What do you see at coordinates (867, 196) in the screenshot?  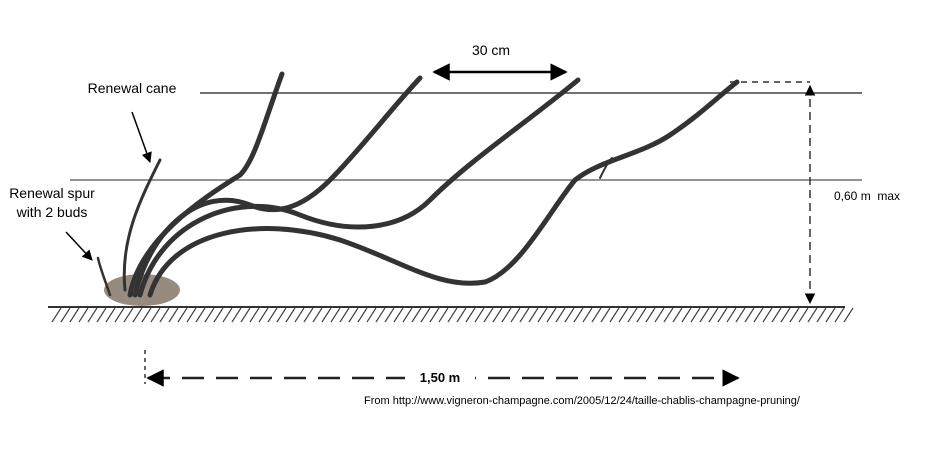 I see `height-label: 0,60 m max` at bounding box center [867, 196].